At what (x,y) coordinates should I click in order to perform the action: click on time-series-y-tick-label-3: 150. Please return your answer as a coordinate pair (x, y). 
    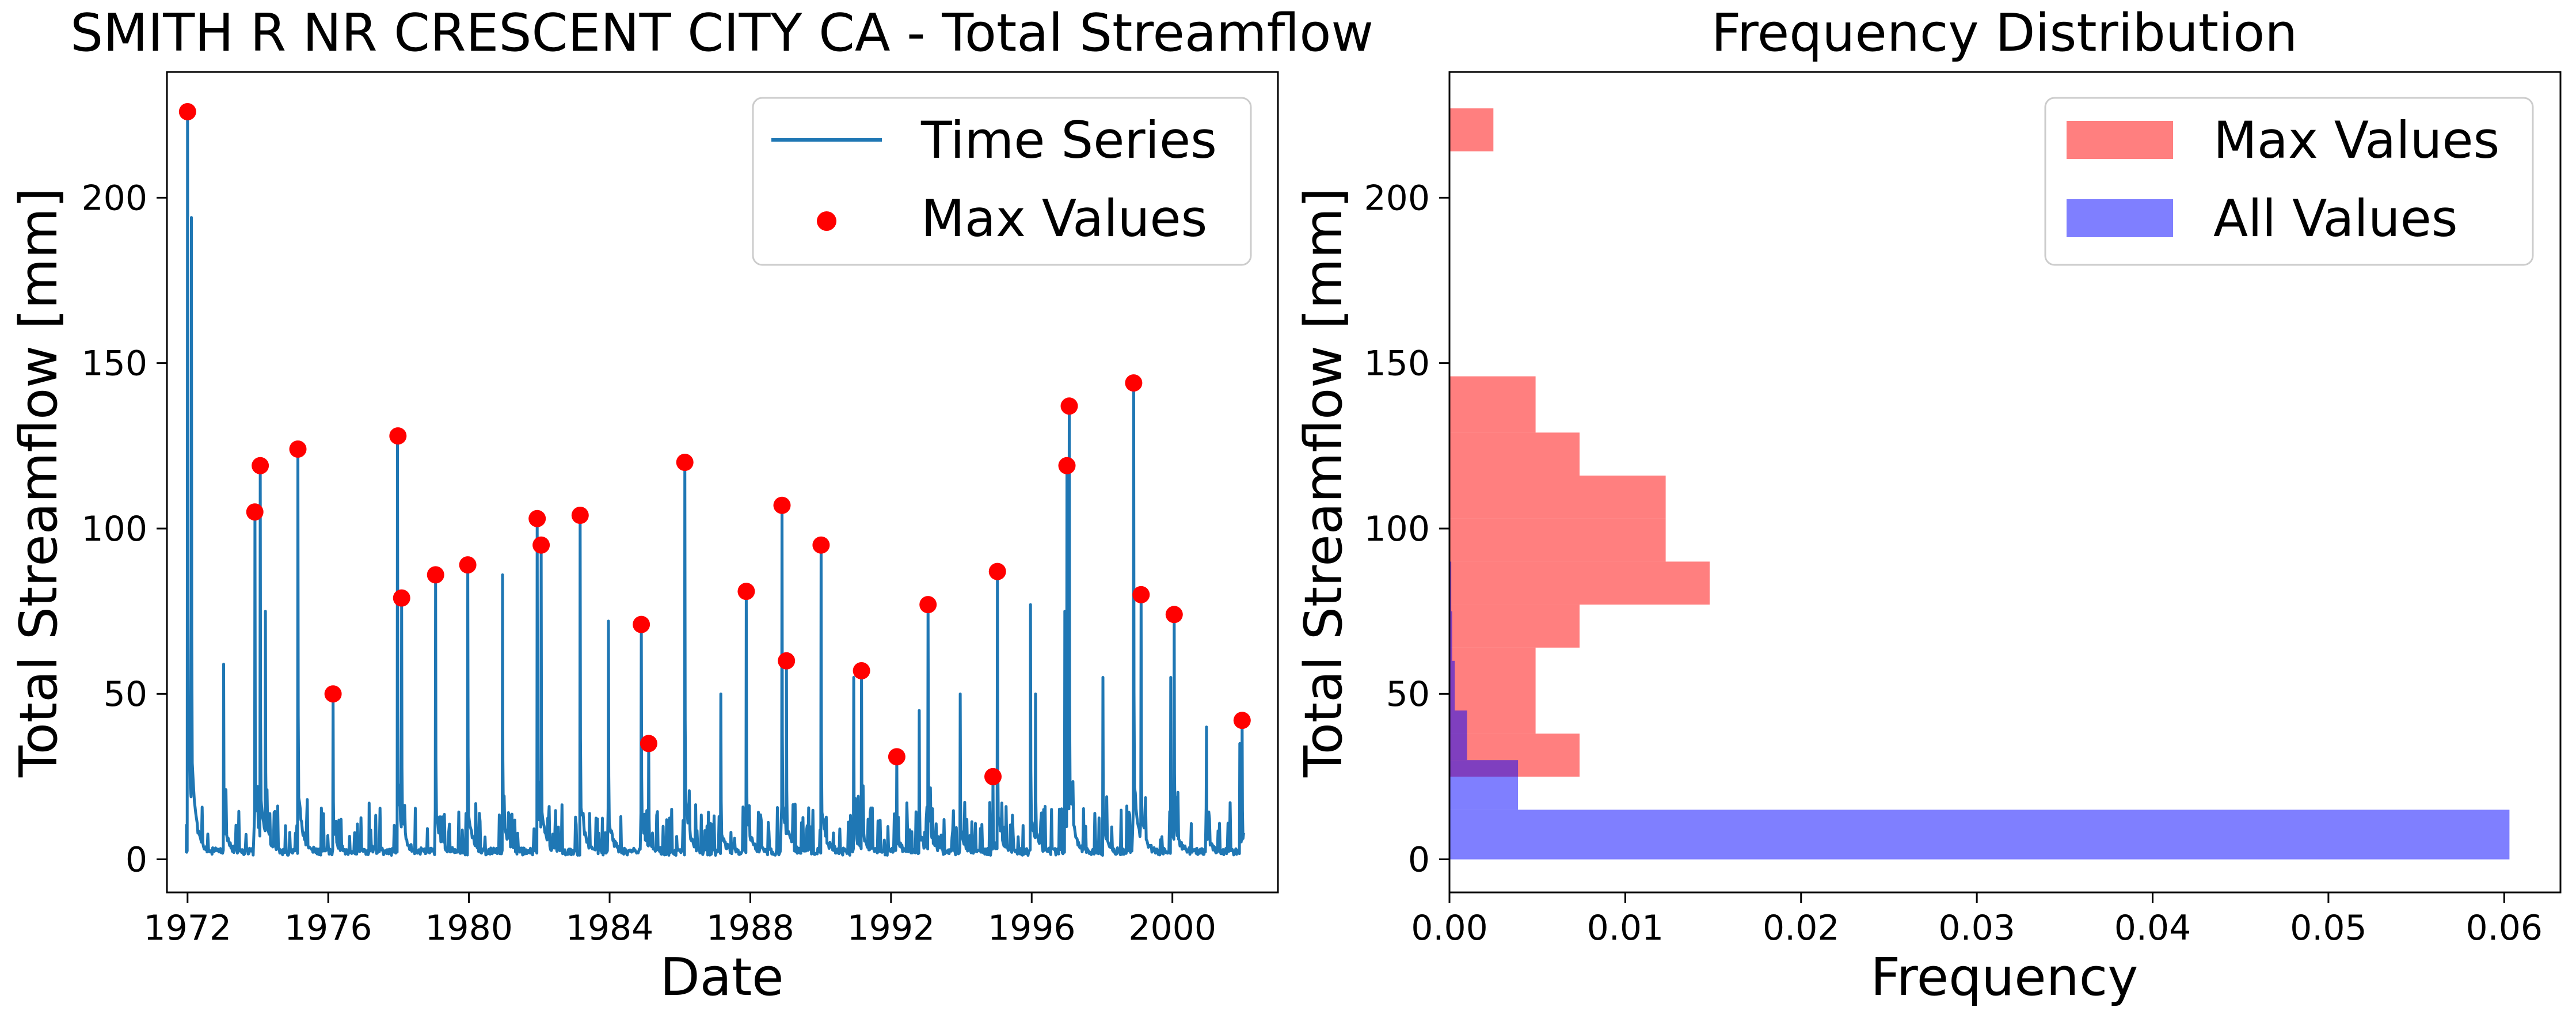
    Looking at the image, I should click on (114, 364).